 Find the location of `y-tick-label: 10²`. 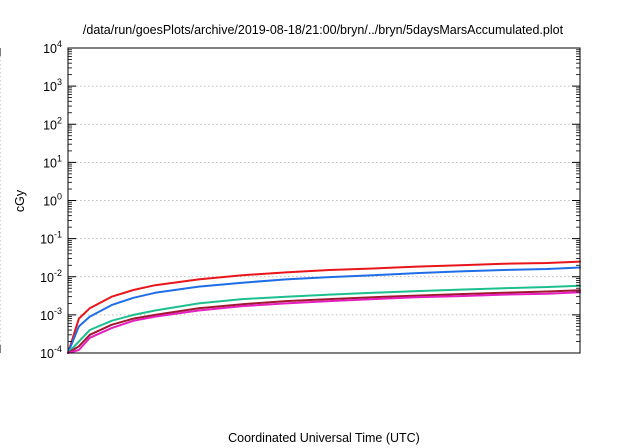

y-tick-label: 10² is located at coordinates (52, 123).